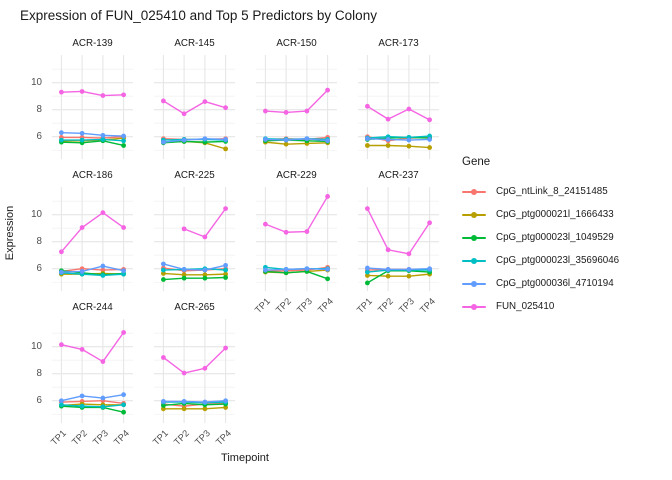 This screenshot has height=480, width=672. What do you see at coordinates (398, 43) in the screenshot?
I see `facet-strip-label: ACR-173` at bounding box center [398, 43].